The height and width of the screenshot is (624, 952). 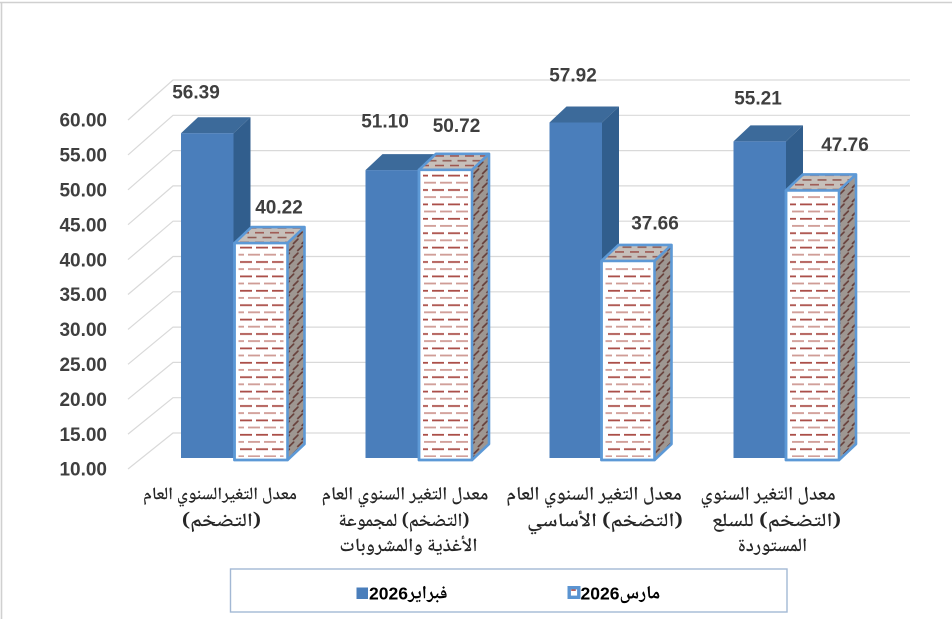 I want to click on svg-text: 51.10, so click(x=385, y=122).